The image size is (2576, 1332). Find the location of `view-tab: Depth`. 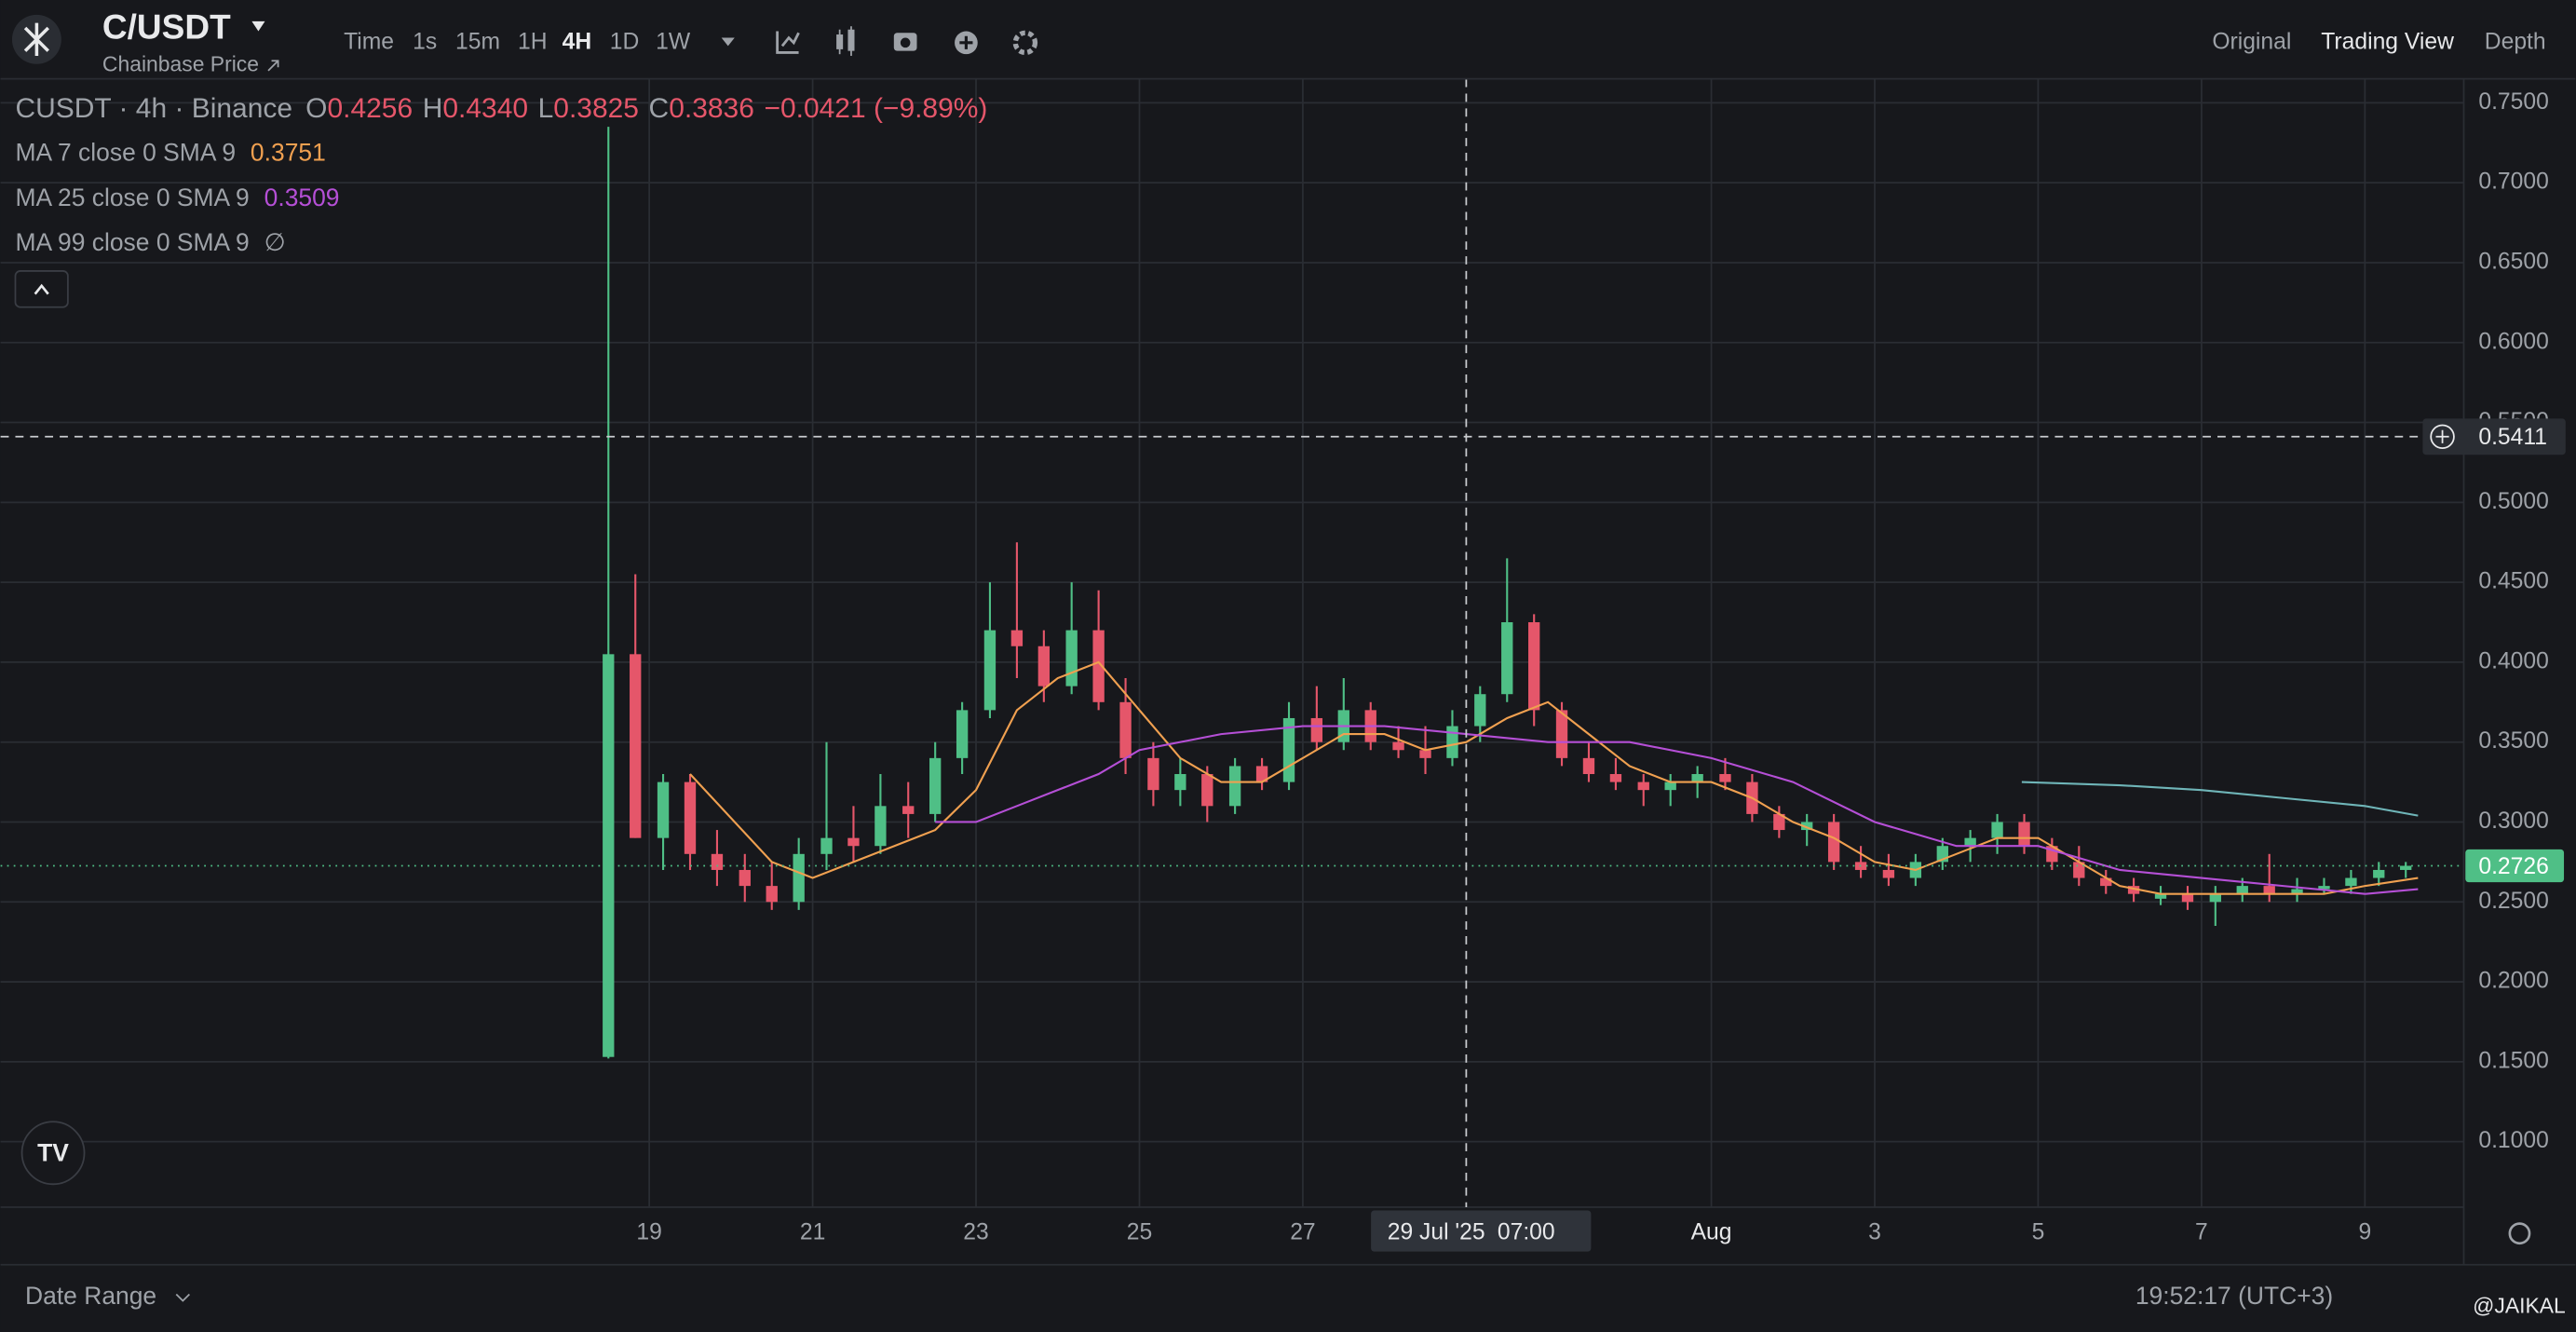

view-tab: Depth is located at coordinates (2515, 42).